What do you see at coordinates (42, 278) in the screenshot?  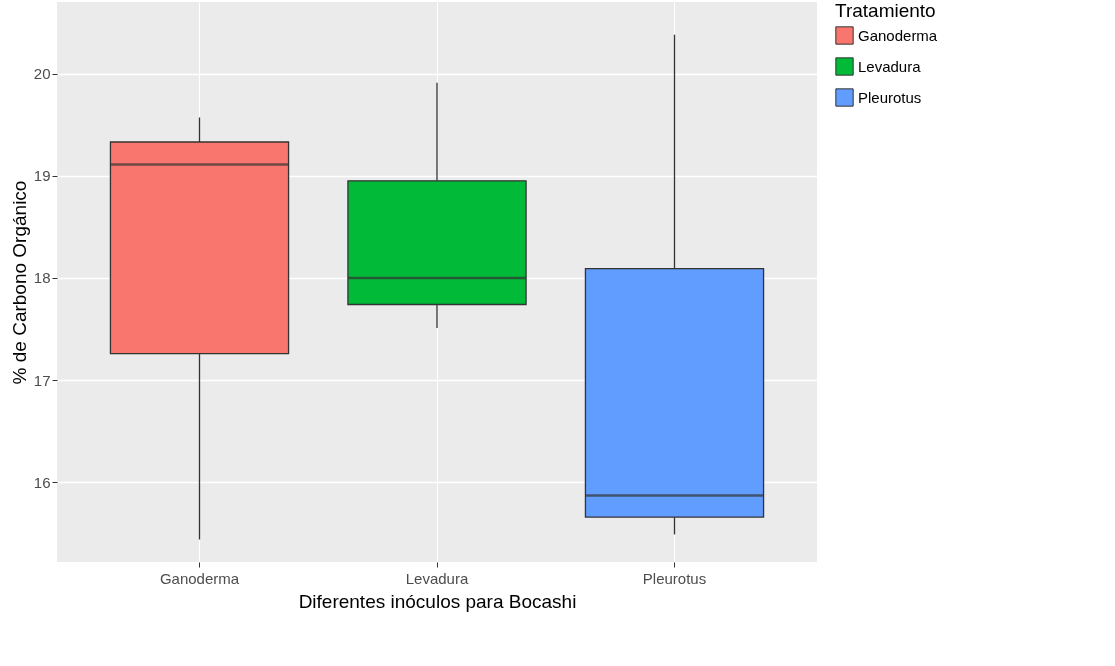 I see `y-tick-label: 18` at bounding box center [42, 278].